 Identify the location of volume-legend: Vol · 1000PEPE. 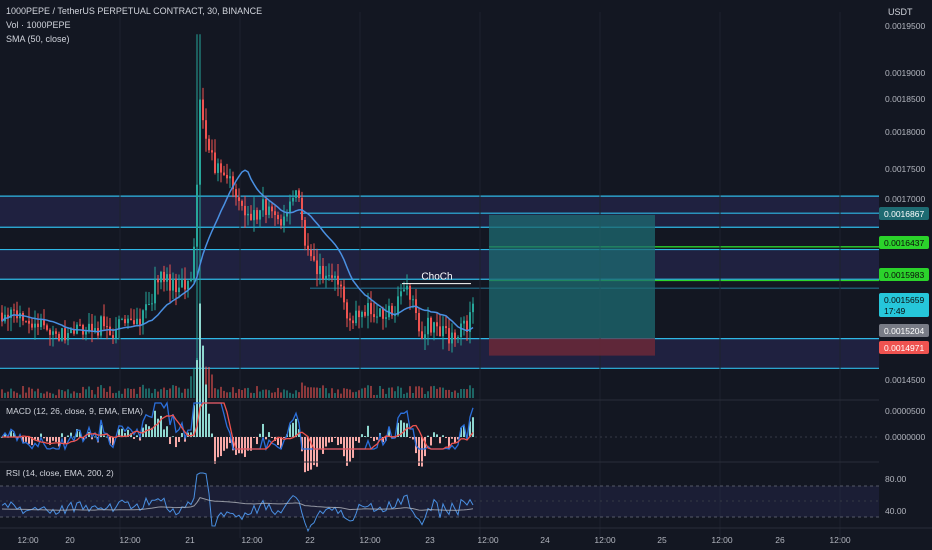
(38, 25).